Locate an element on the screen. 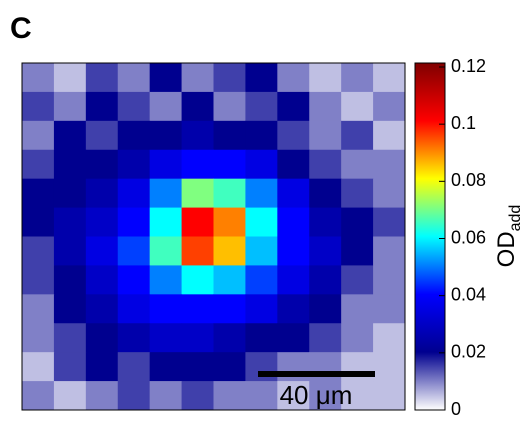 The image size is (529, 426). panel-label: C is located at coordinates (21, 28).